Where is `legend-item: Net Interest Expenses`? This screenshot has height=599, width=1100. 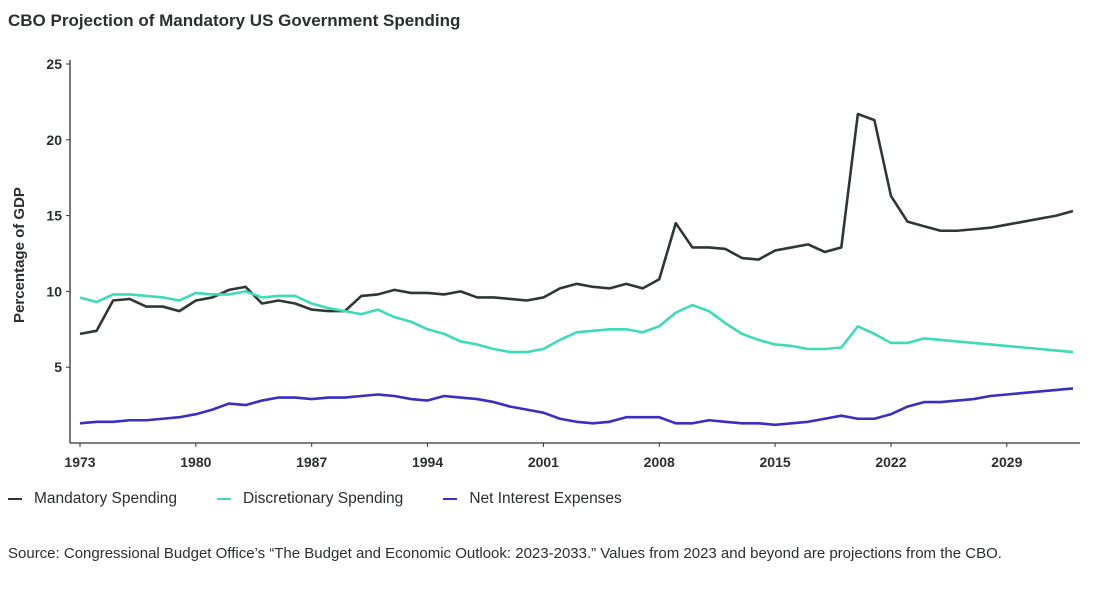
legend-item: Net Interest Expenses is located at coordinates (532, 499).